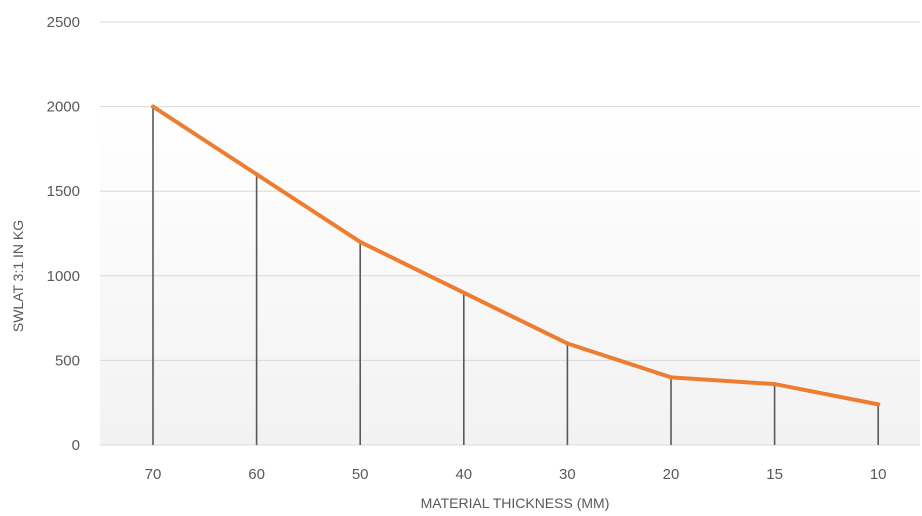 This screenshot has height=516, width=922. Describe the element at coordinates (463, 474) in the screenshot. I see `x-tick-label-40: 40` at that location.